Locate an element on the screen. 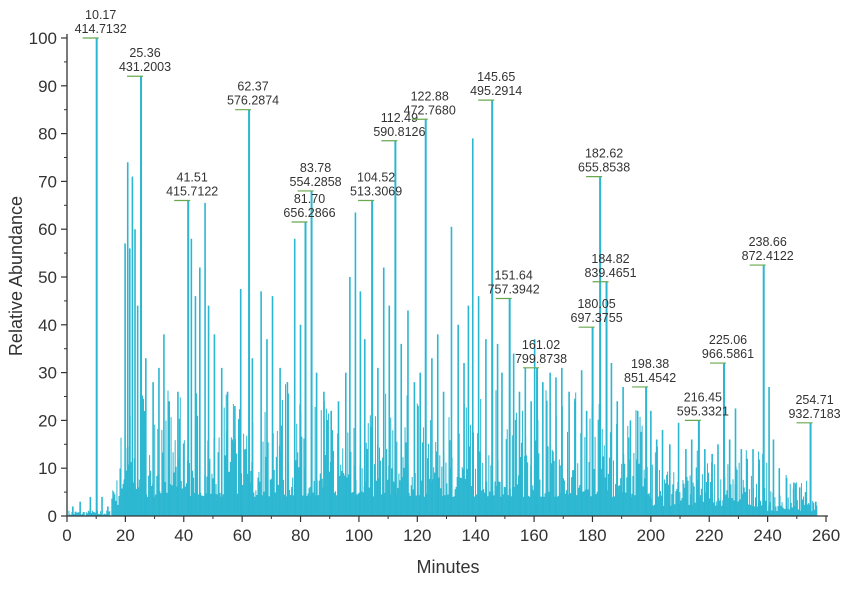 The image size is (857, 589). x-tick-label-240: 240 is located at coordinates (767, 535).